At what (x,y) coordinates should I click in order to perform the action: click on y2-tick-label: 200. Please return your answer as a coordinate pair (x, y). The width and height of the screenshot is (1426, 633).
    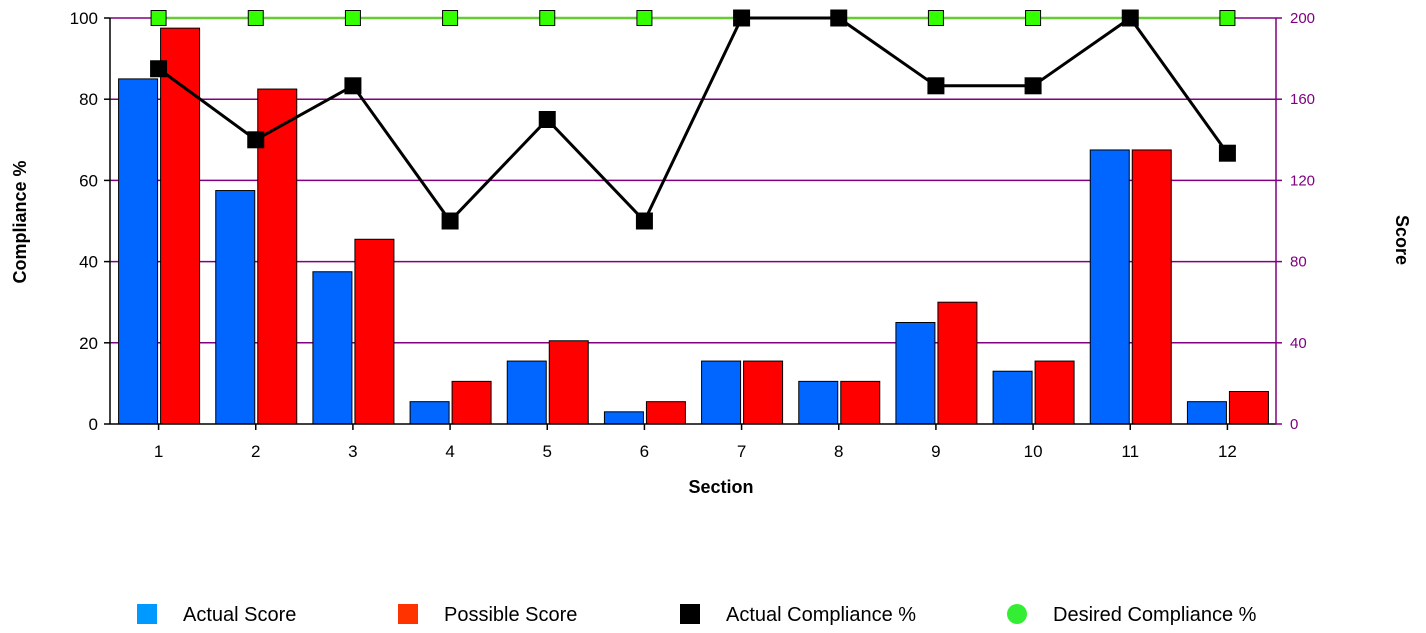
    Looking at the image, I should click on (1302, 18).